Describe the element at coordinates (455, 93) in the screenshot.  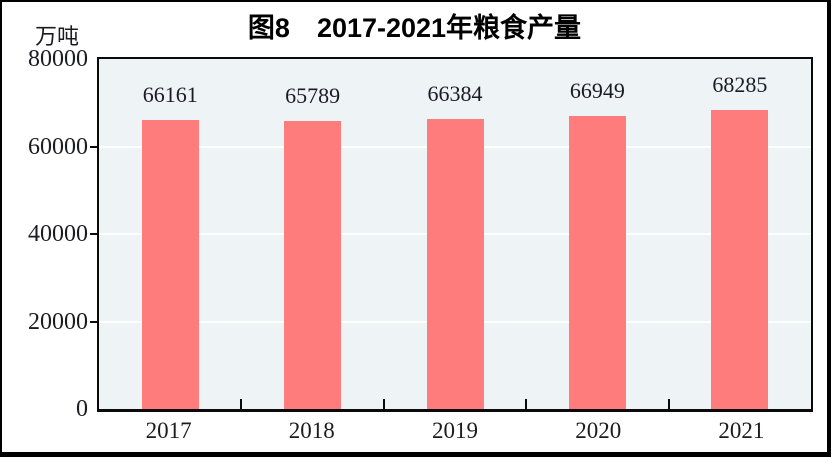
I see `bar-value-label-2019: 66384` at that location.